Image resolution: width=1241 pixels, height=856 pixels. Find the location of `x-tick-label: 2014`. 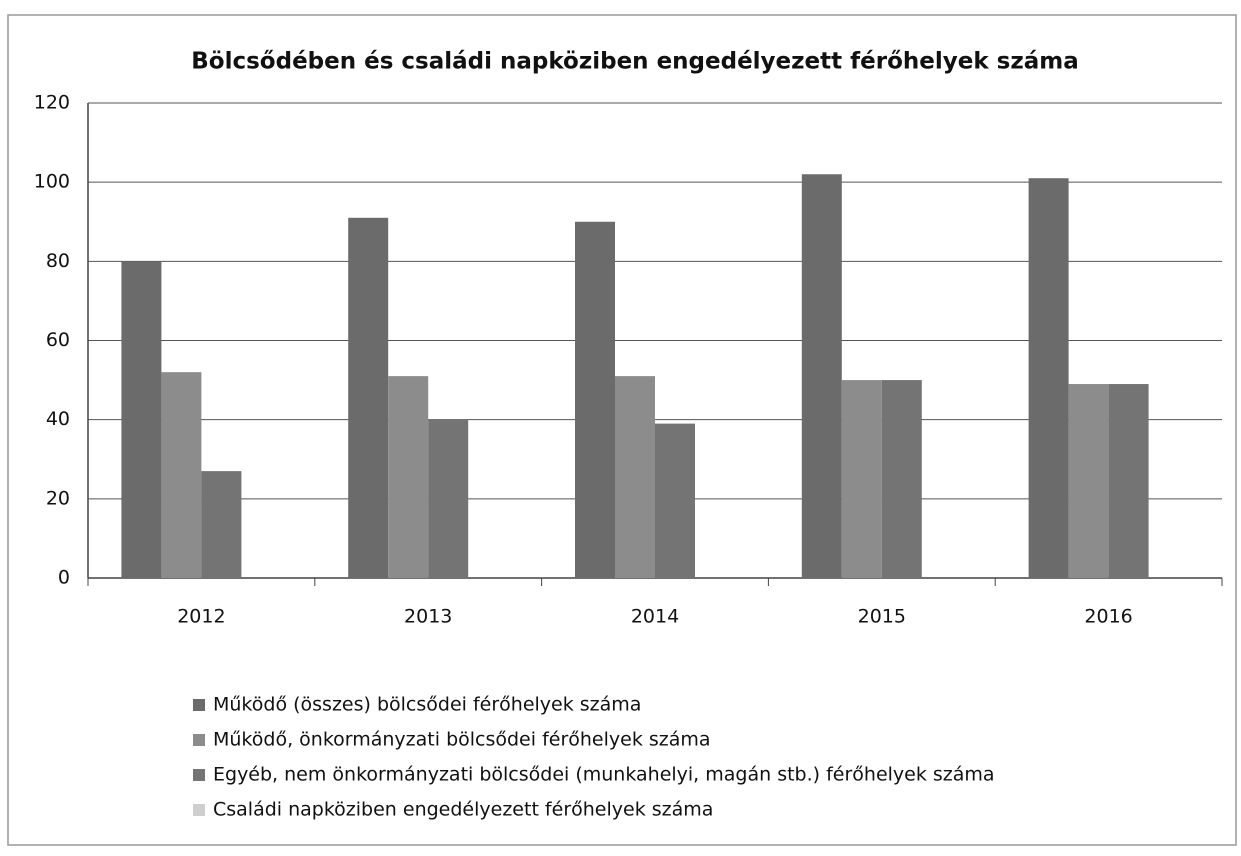

x-tick-label: 2014 is located at coordinates (655, 617).